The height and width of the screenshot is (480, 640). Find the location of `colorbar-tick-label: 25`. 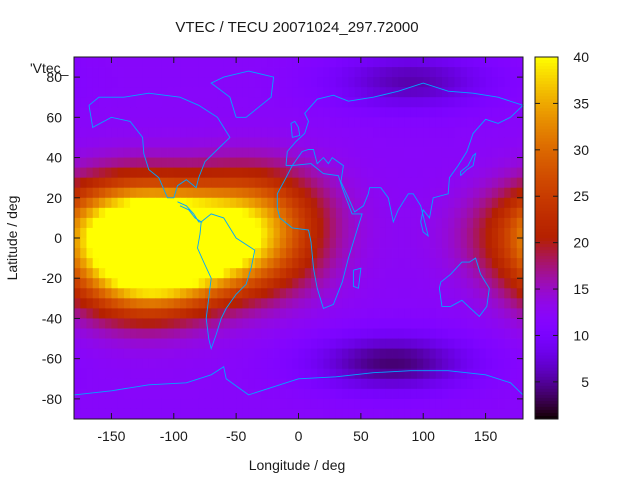

colorbar-tick-label: 25 is located at coordinates (581, 196).